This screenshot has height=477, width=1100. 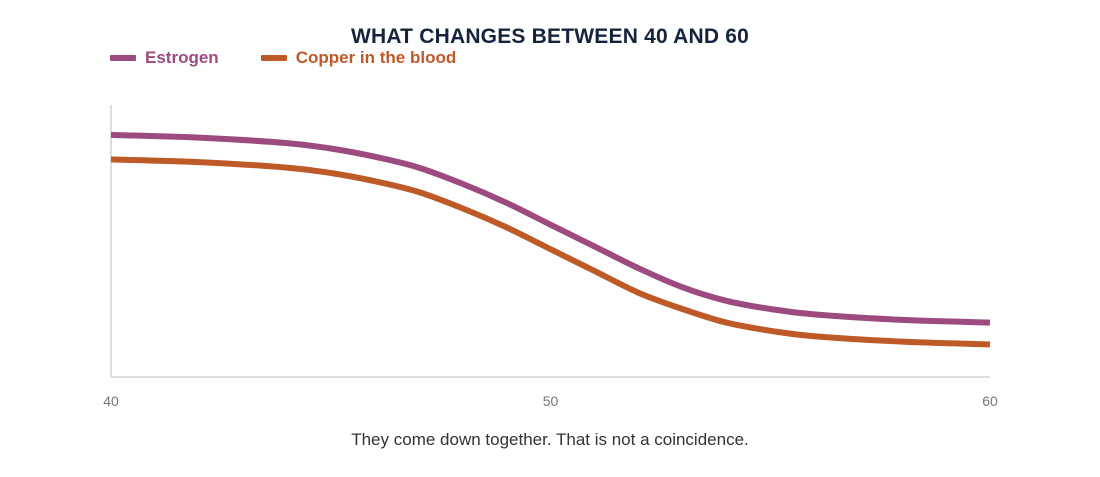 I want to click on x-tick-label: 40, so click(x=111, y=401).